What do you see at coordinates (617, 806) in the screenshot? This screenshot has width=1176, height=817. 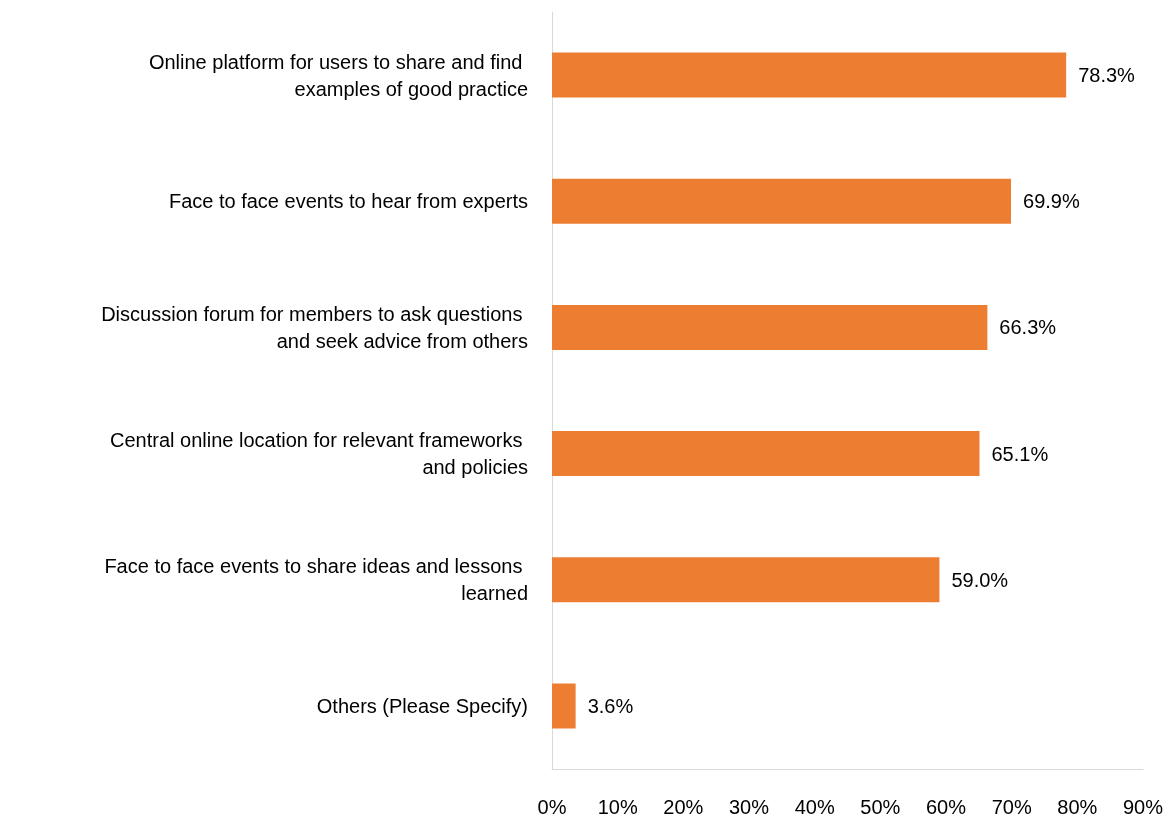 I see `x-tick-label: 10%` at bounding box center [617, 806].